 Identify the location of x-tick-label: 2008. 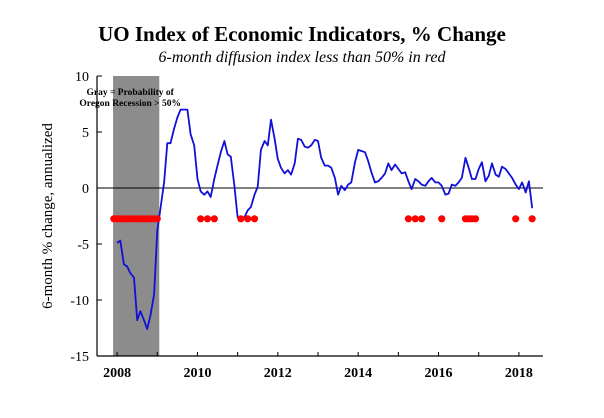
(117, 373).